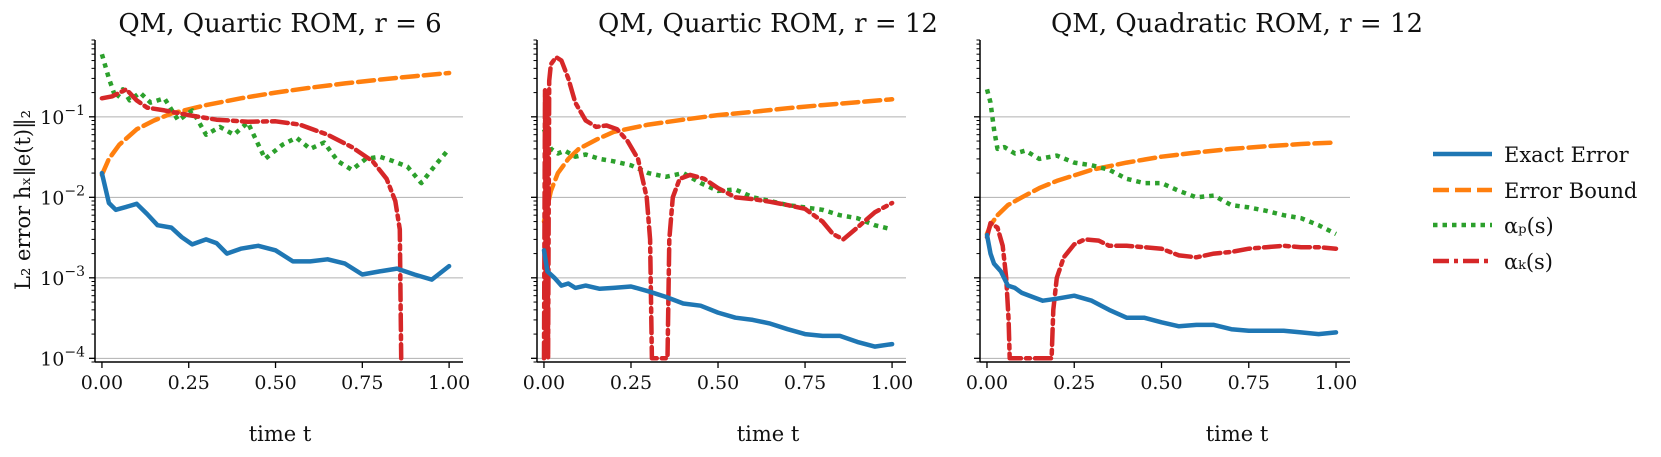 This screenshot has width=1661, height=457. I want to click on panel-title: QM, Quartic ROM, r = 6, so click(279, 24).